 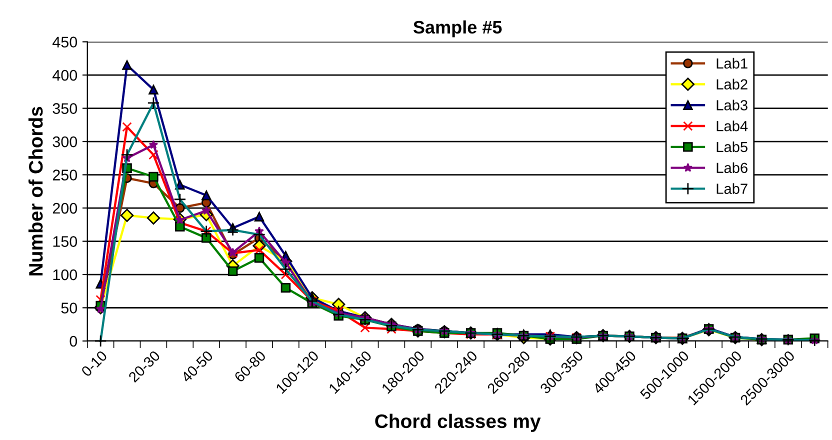 I want to click on y-tick-label: 150, so click(x=65, y=241).